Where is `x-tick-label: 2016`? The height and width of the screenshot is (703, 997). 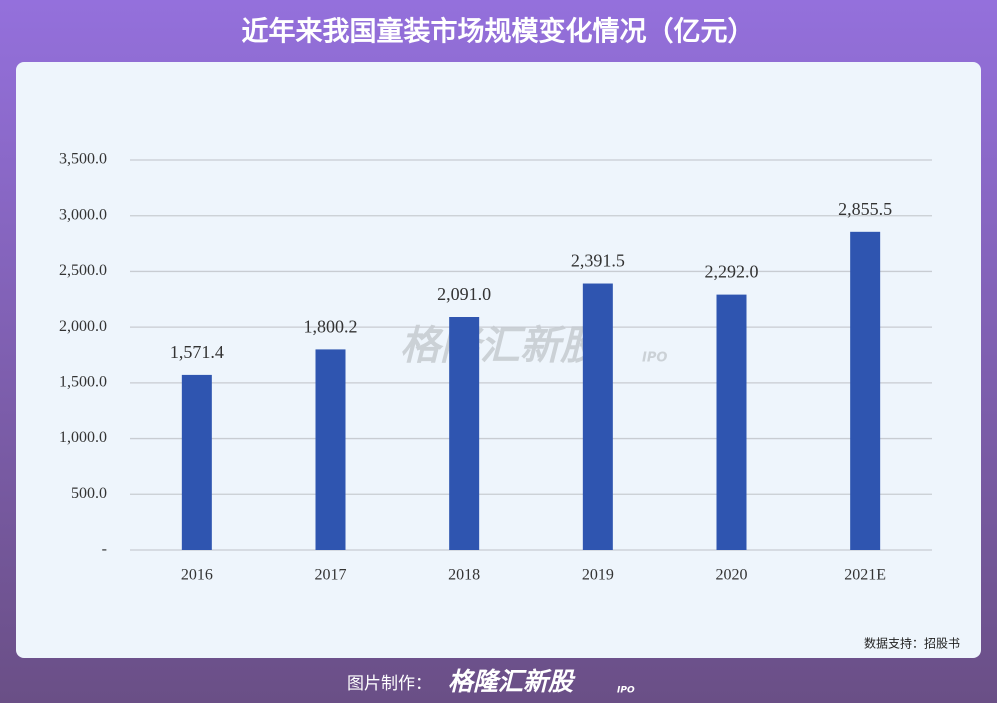
x-tick-label: 2016 is located at coordinates (197, 575).